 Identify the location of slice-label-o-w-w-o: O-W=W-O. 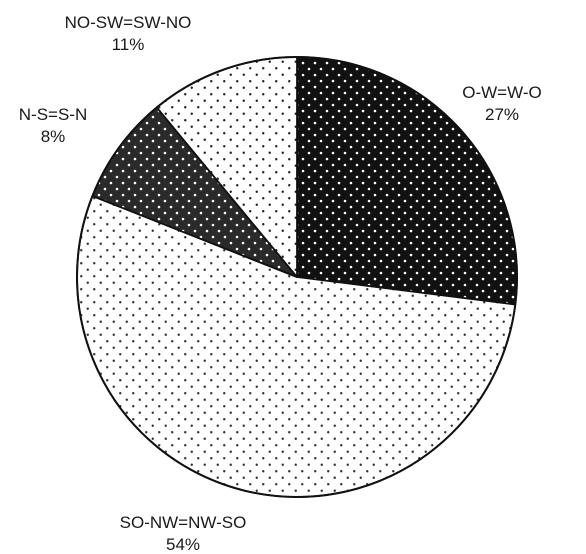
(501, 92).